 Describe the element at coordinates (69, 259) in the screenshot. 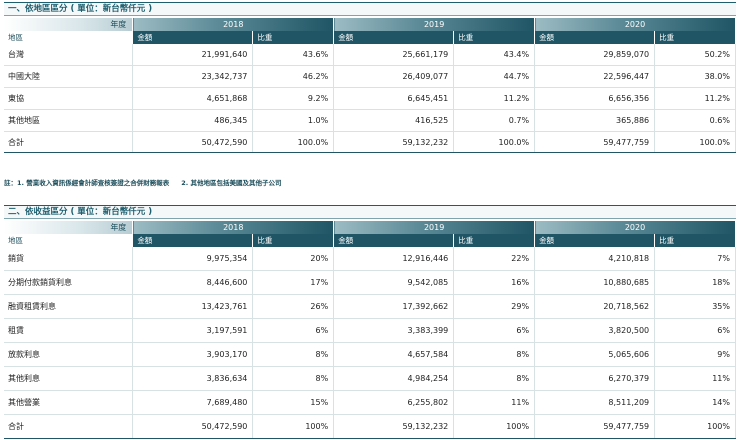

I see `row-label: 銷貨` at that location.